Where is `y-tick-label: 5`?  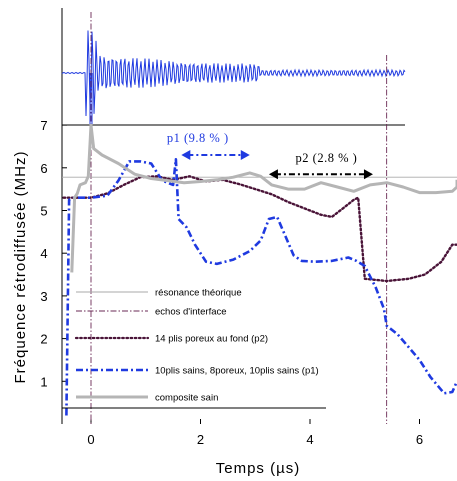
y-tick-label: 5 is located at coordinates (43, 211).